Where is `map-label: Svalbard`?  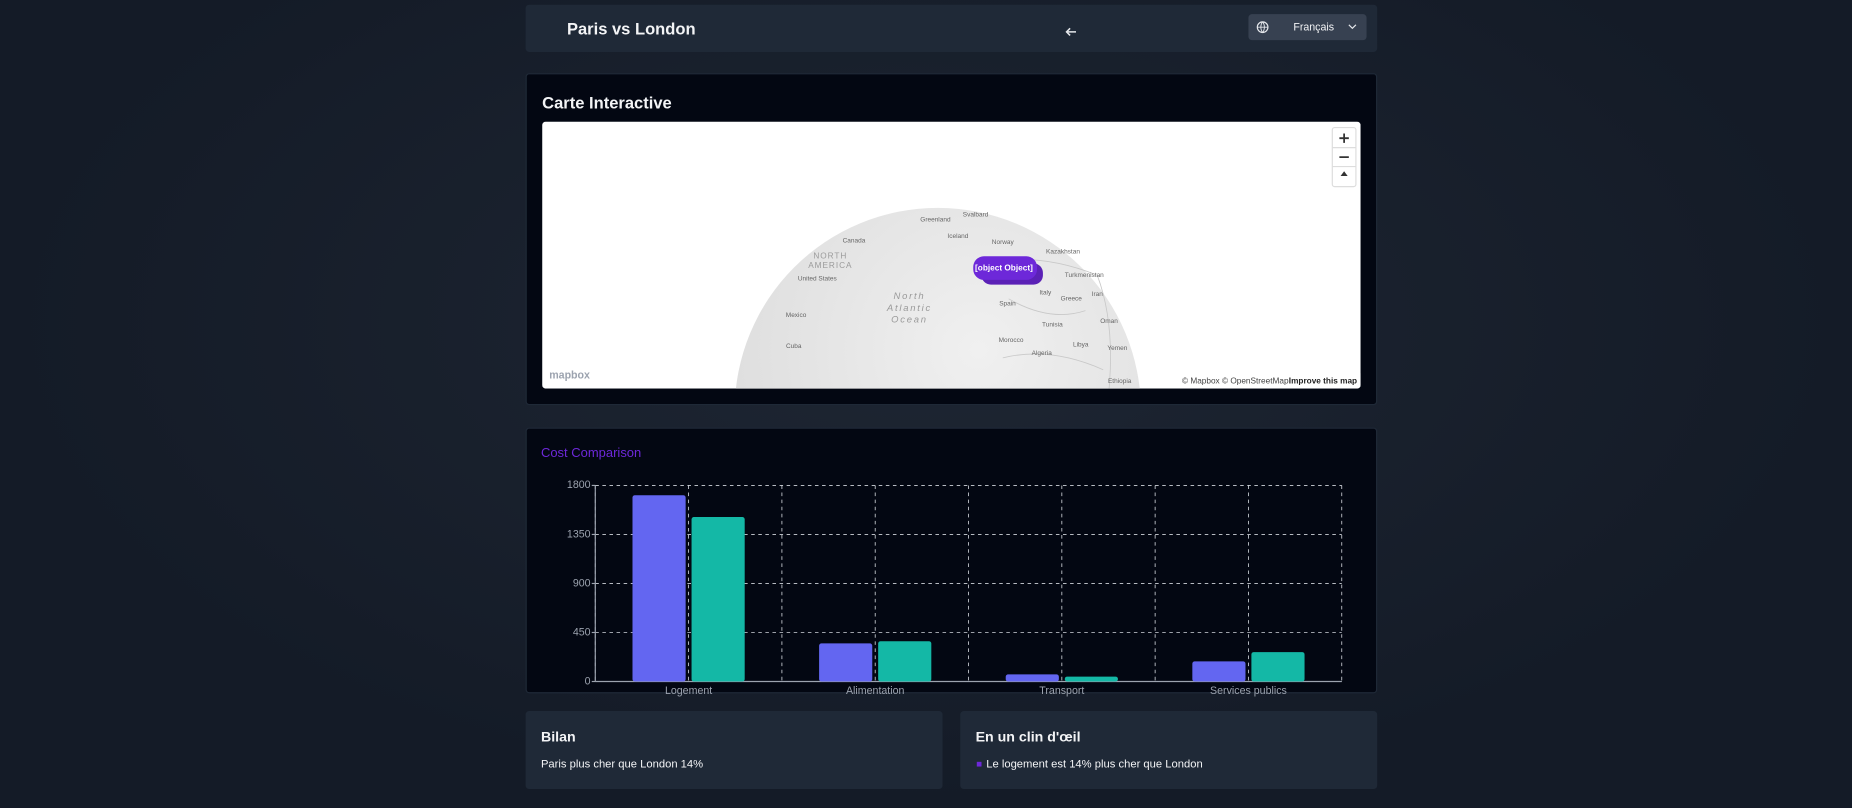
map-label: Svalbard is located at coordinates (976, 215).